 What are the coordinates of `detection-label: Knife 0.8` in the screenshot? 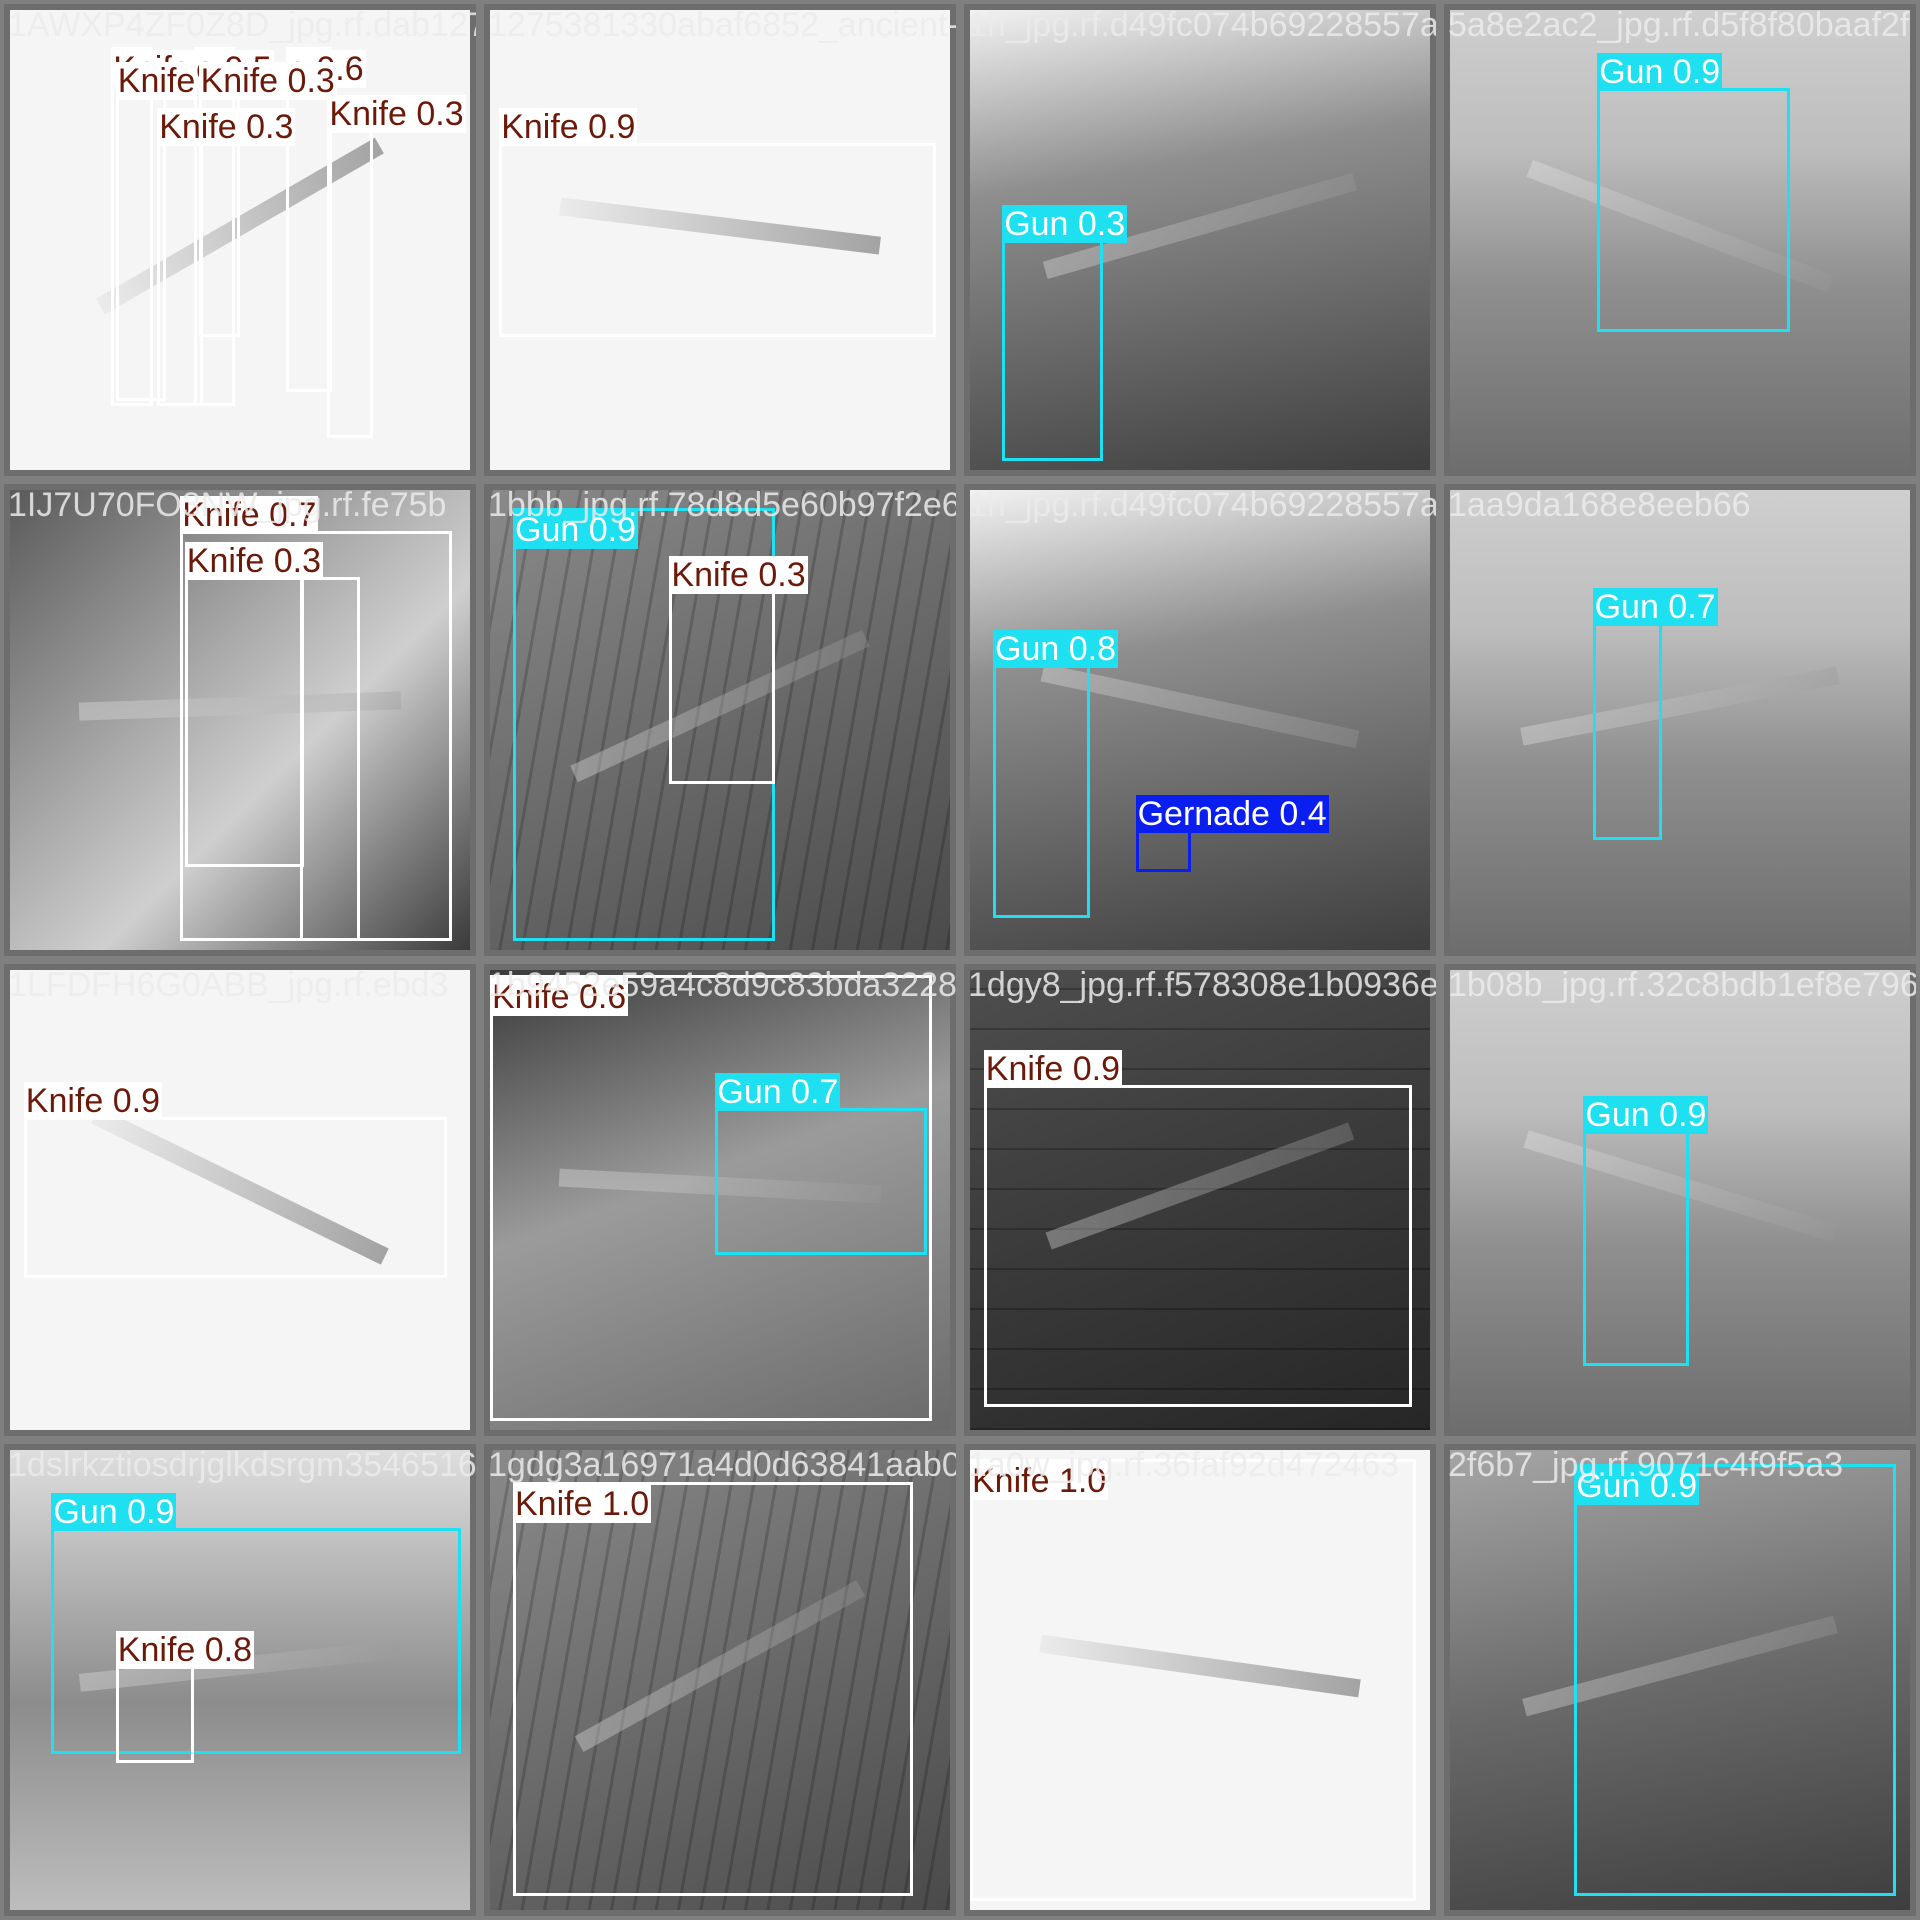 It's located at (185, 1650).